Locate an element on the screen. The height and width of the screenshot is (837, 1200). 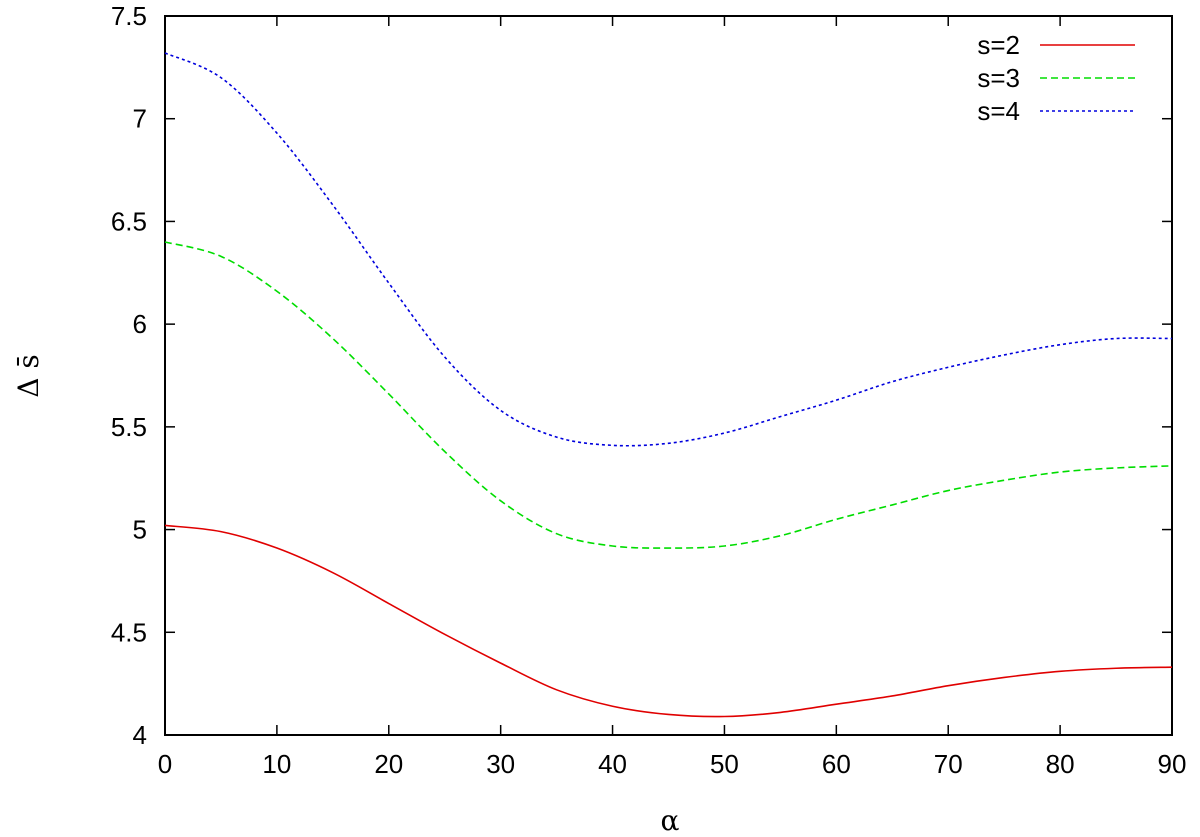
x-tick-labels: 0 10 20 30 40 50 60 70 80 90 is located at coordinates (672, 764).